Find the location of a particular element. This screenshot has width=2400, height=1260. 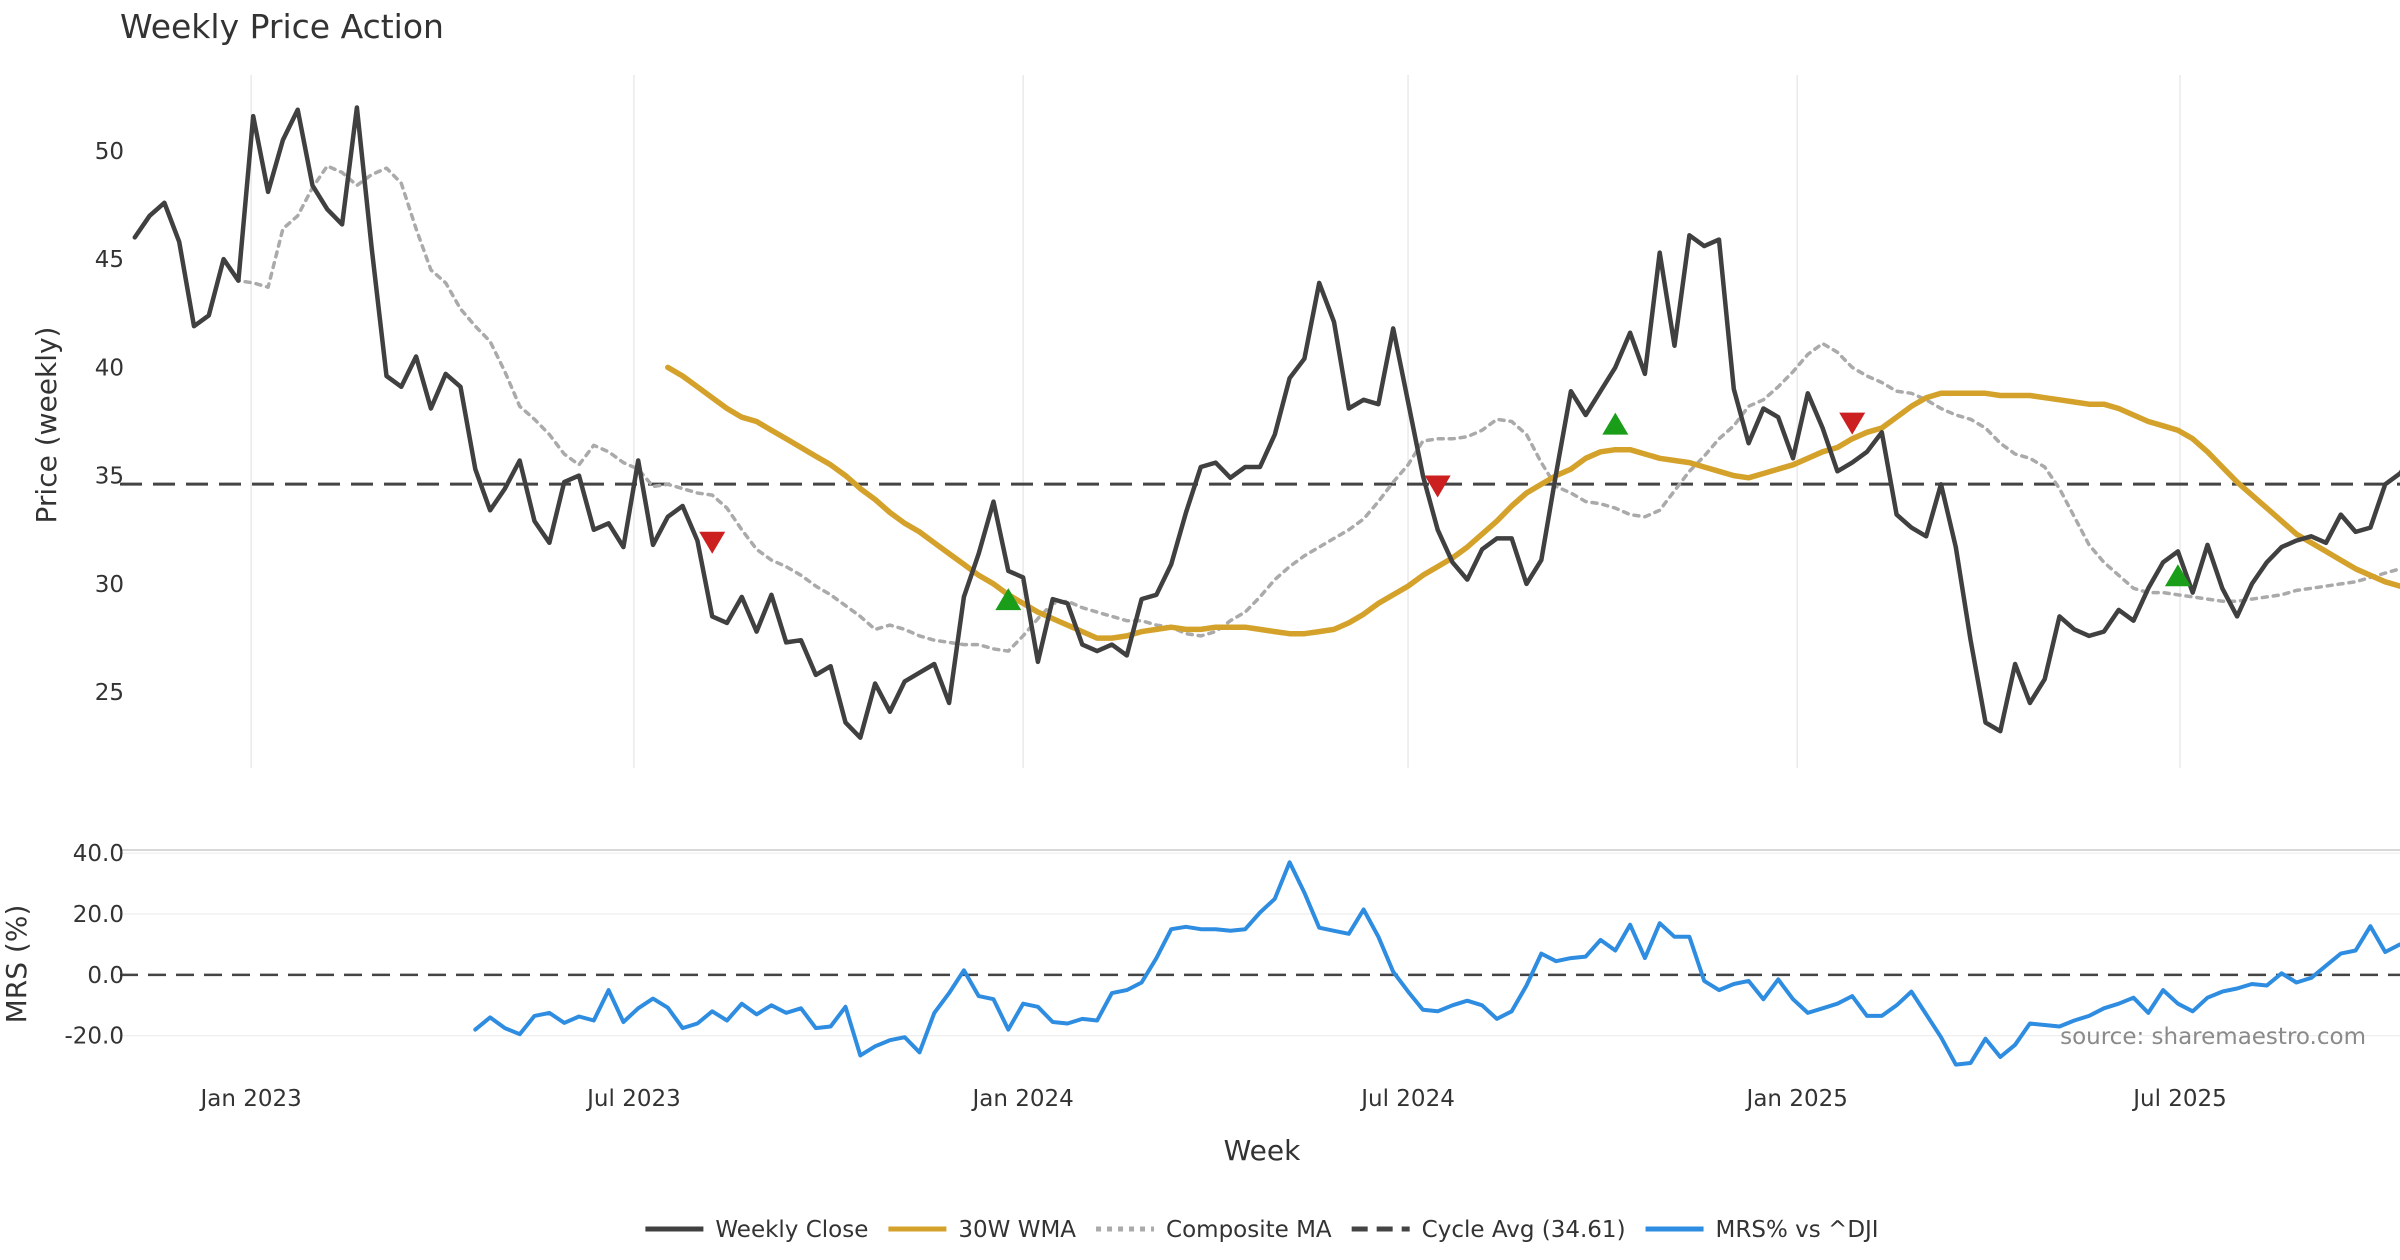

legend-item: Cycle Avg (34.61) is located at coordinates (1488, 1230).